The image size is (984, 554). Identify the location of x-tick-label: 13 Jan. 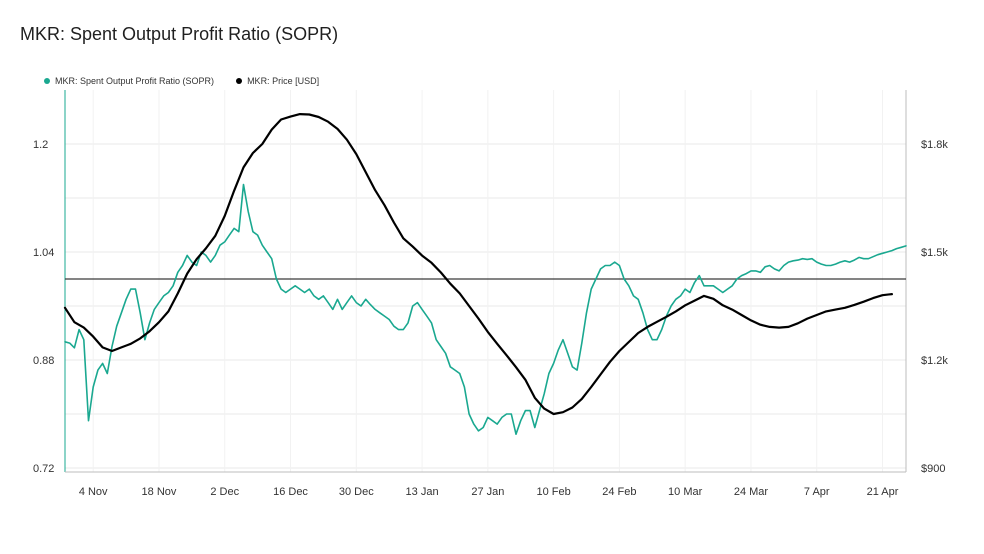
(422, 492).